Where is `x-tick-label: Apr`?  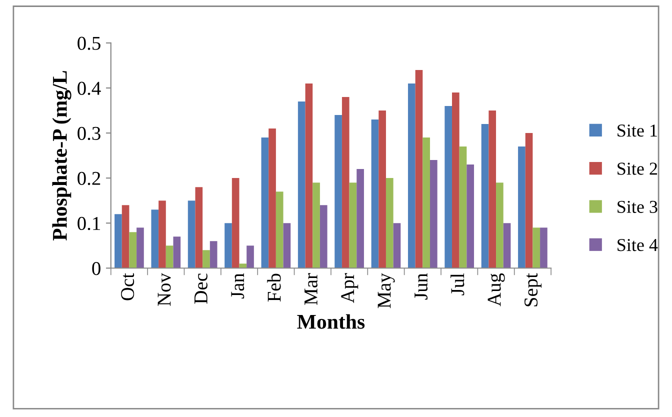
x-tick-label: Apr is located at coordinates (349, 288).